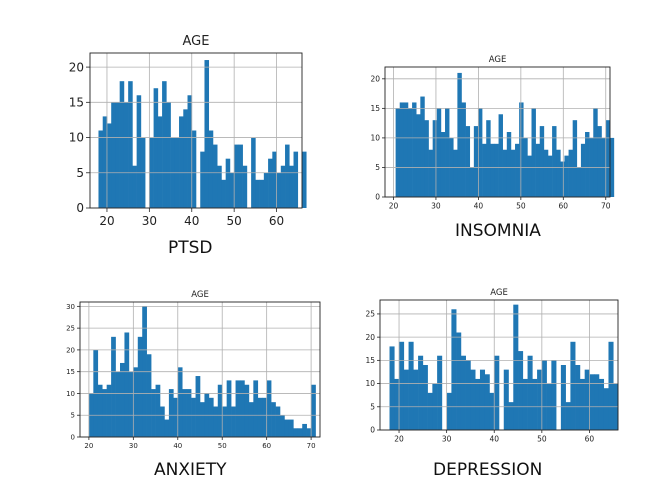 Image resolution: width=661 pixels, height=495 pixels. What do you see at coordinates (499, 293) in the screenshot?
I see `chart-title: AGE` at bounding box center [499, 293].